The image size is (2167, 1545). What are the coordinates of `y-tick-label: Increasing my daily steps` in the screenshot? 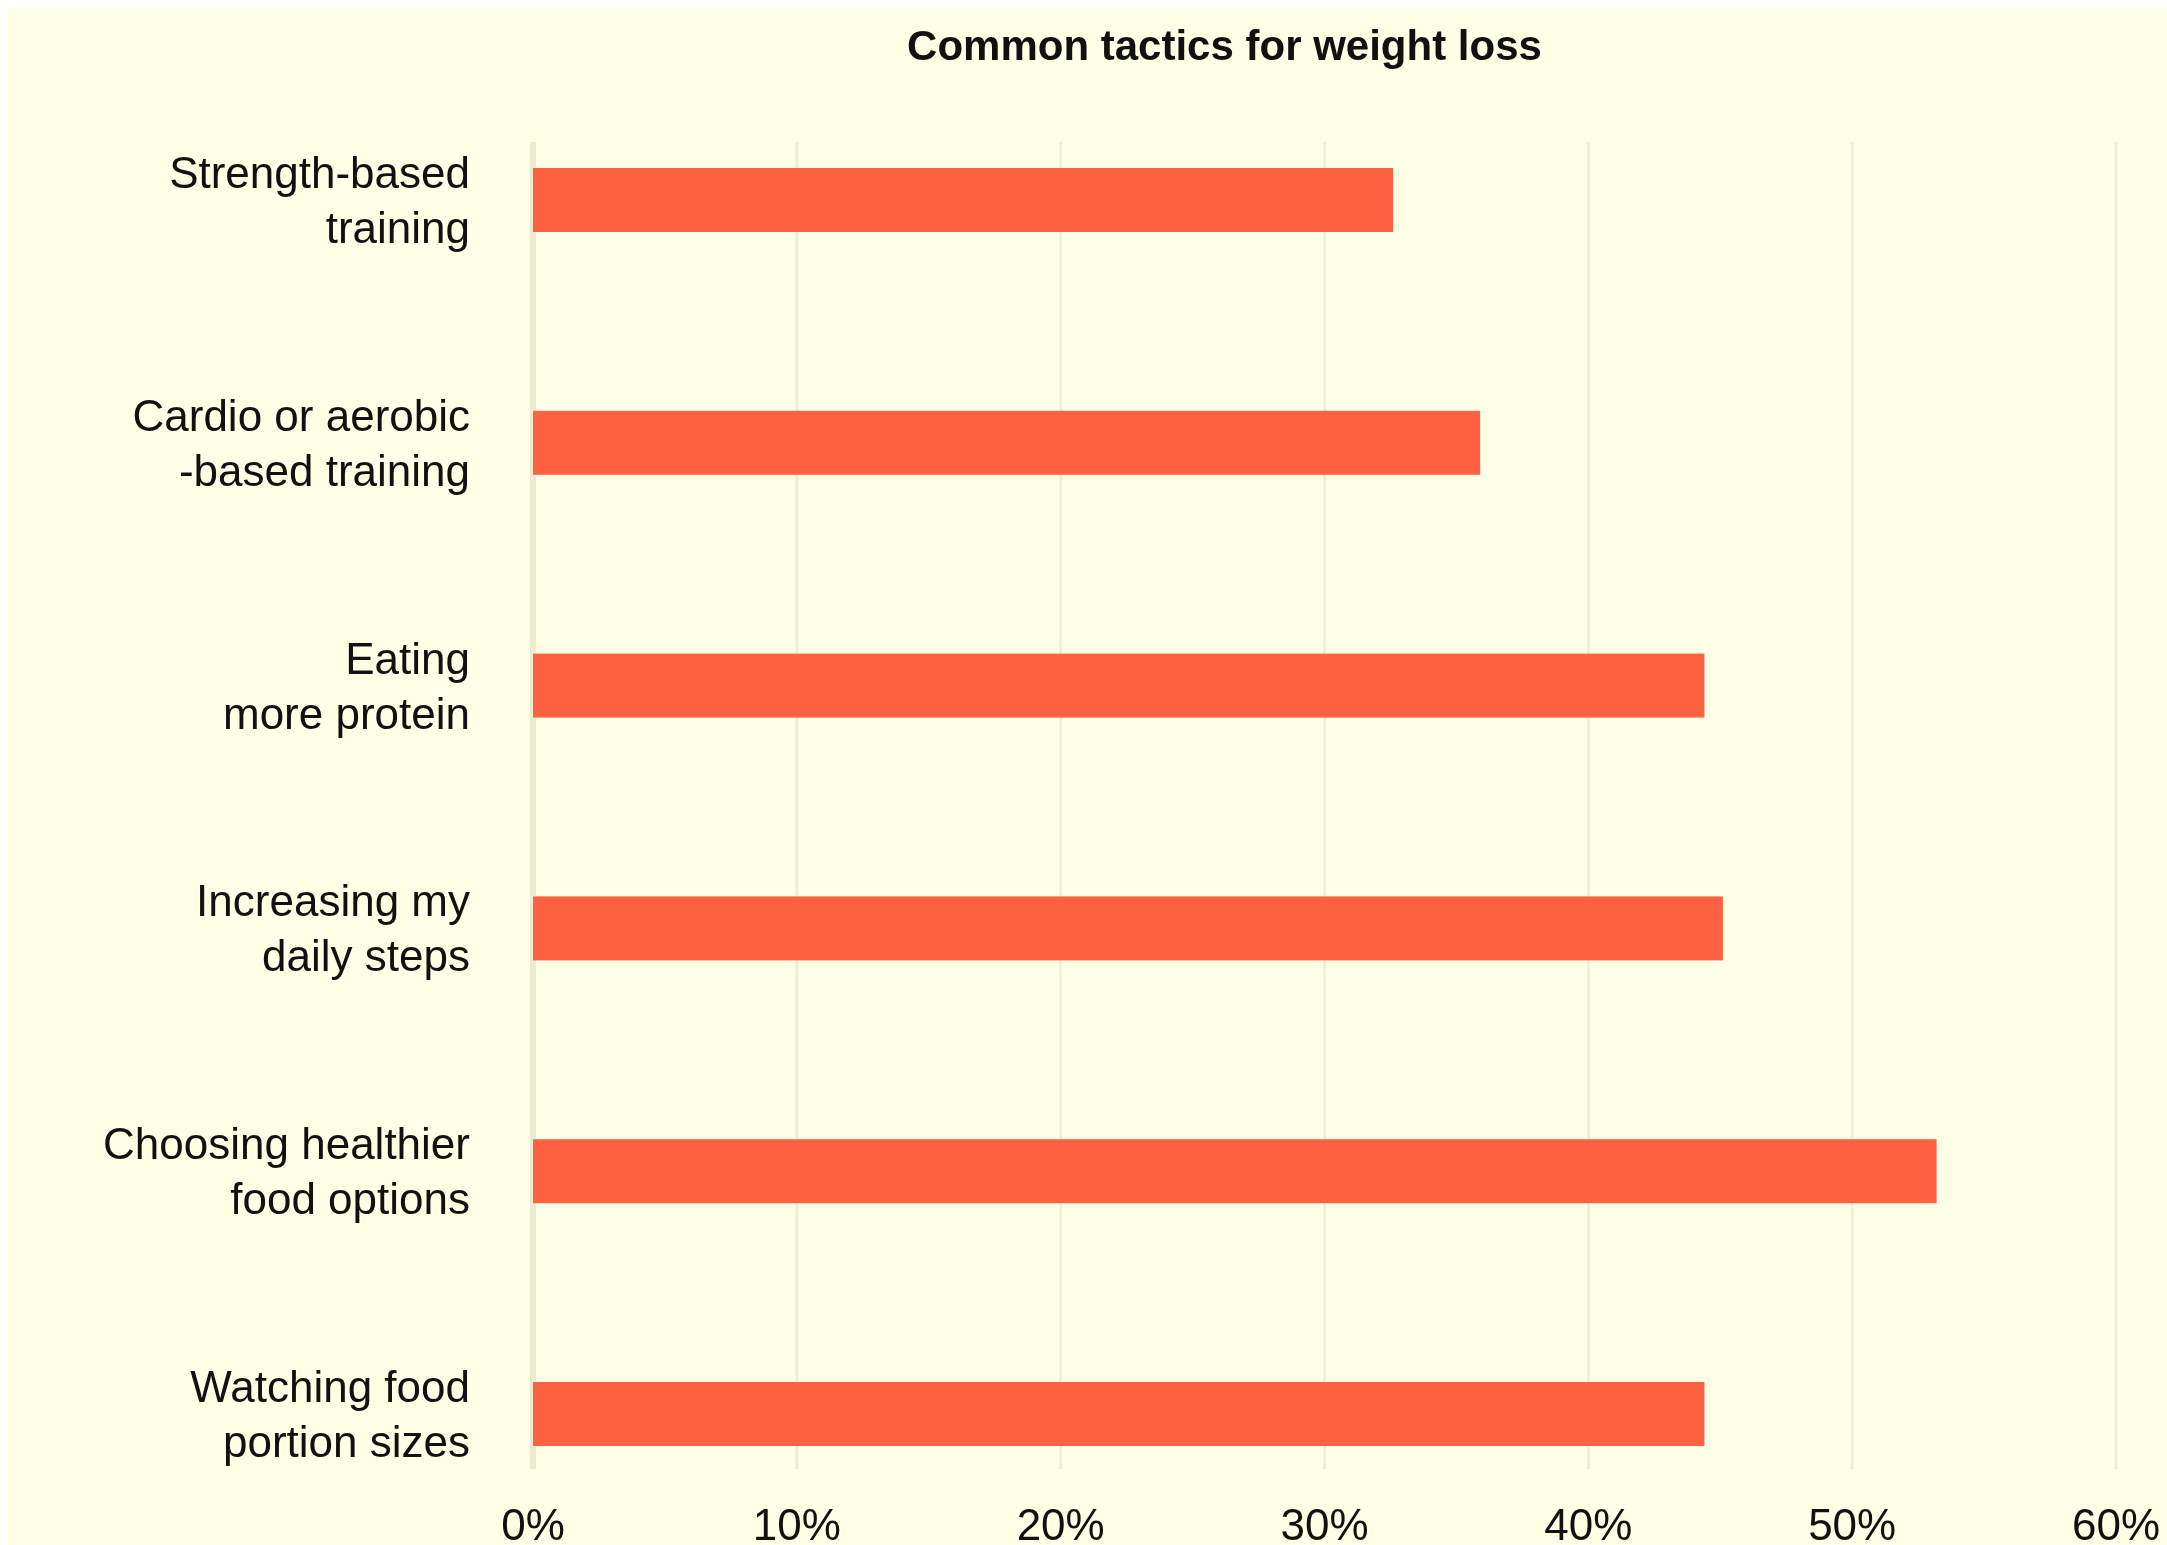 It's located at (333, 928).